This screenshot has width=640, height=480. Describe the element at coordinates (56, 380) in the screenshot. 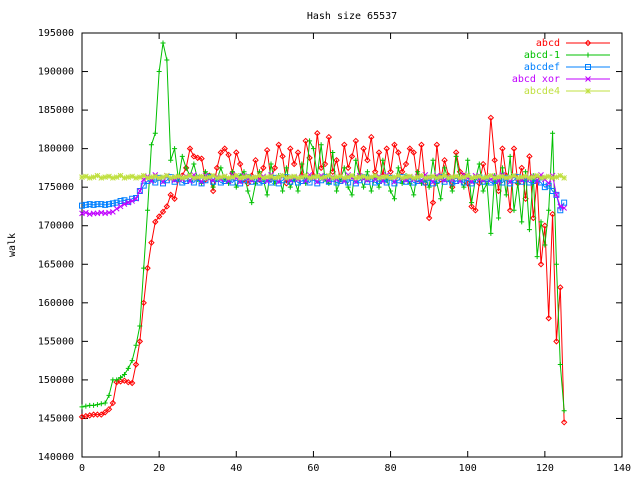

I see `y-tick-label: 150000` at that location.